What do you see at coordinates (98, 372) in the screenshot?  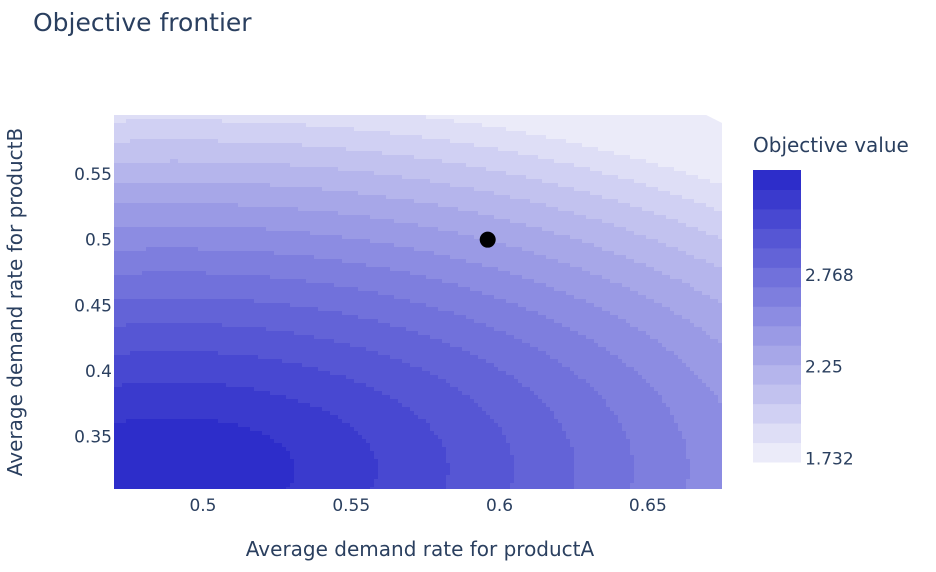 I see `y-tick-label: 0.4` at bounding box center [98, 372].